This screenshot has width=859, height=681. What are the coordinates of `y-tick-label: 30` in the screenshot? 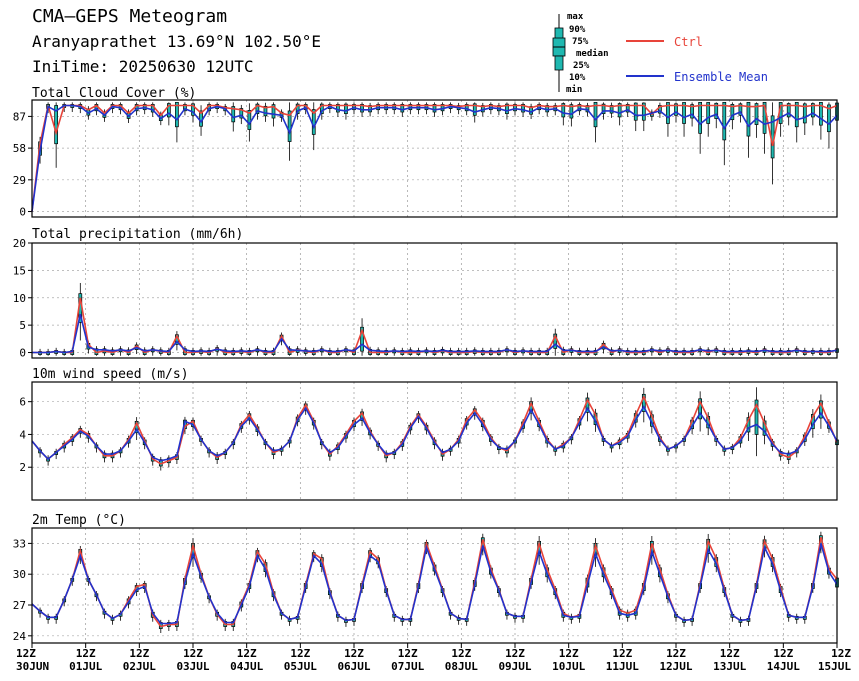 It's located at (19, 574).